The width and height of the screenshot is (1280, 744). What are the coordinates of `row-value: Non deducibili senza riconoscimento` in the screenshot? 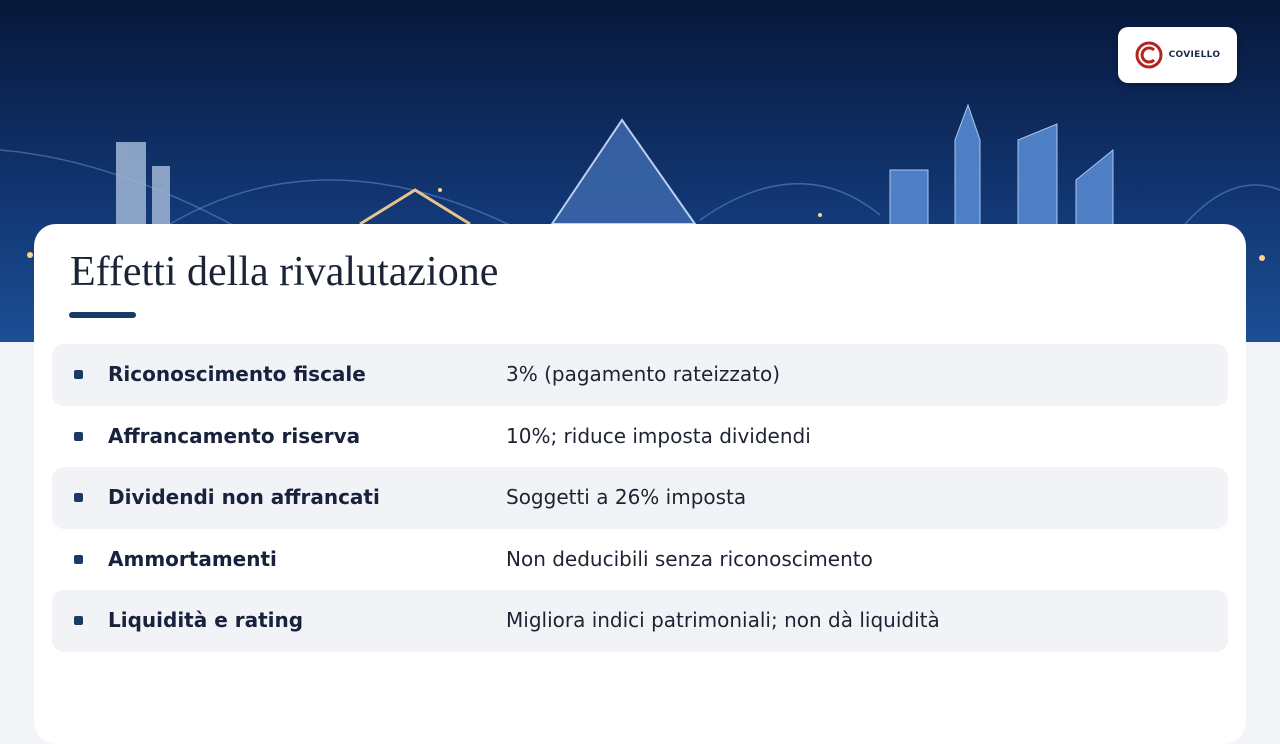 It's located at (689, 558).